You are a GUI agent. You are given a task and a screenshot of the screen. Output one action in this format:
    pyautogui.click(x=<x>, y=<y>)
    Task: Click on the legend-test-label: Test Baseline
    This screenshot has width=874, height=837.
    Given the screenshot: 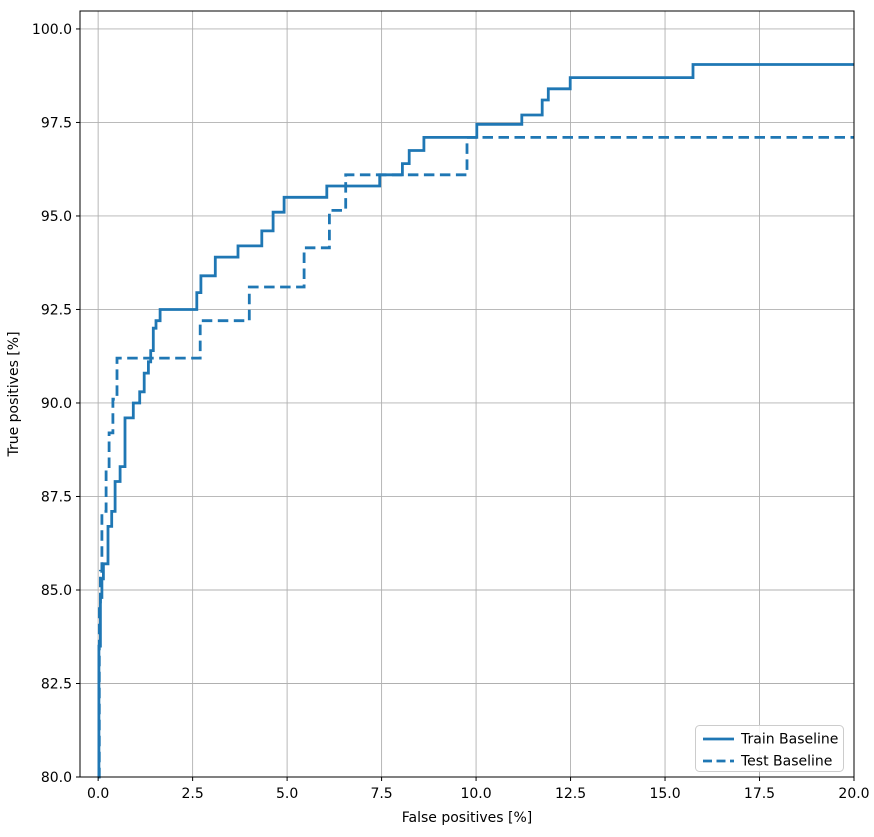 What is the action you would take?
    pyautogui.click(x=786, y=762)
    